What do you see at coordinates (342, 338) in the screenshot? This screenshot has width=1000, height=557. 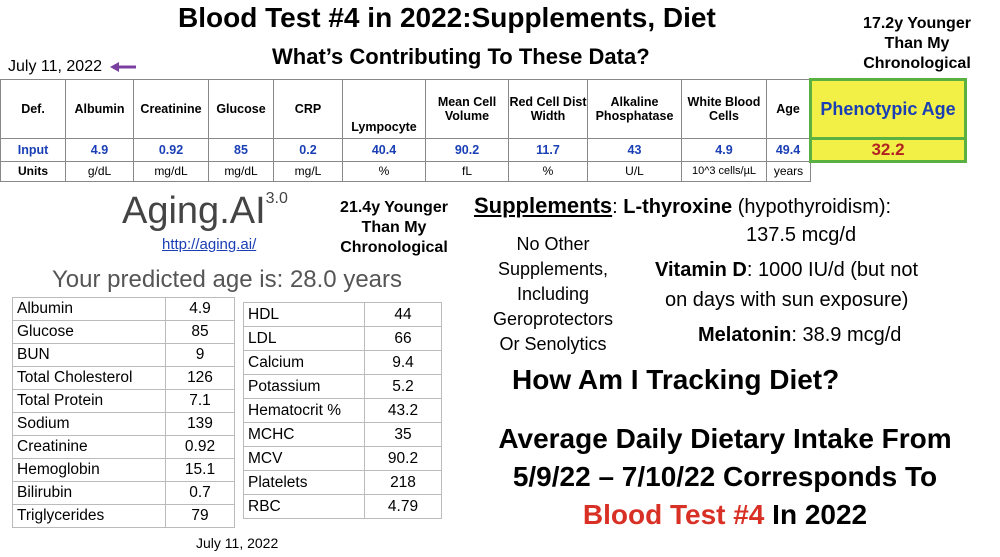 I see `table-row: LDL 66` at bounding box center [342, 338].